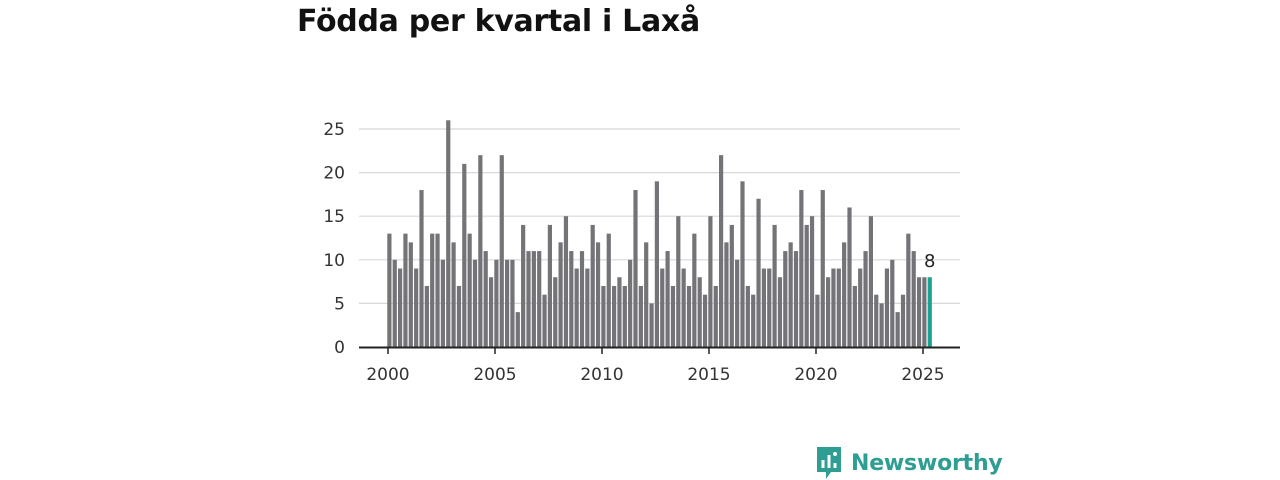 This screenshot has height=480, width=1280. I want to click on x-tick-label: 2015, so click(708, 375).